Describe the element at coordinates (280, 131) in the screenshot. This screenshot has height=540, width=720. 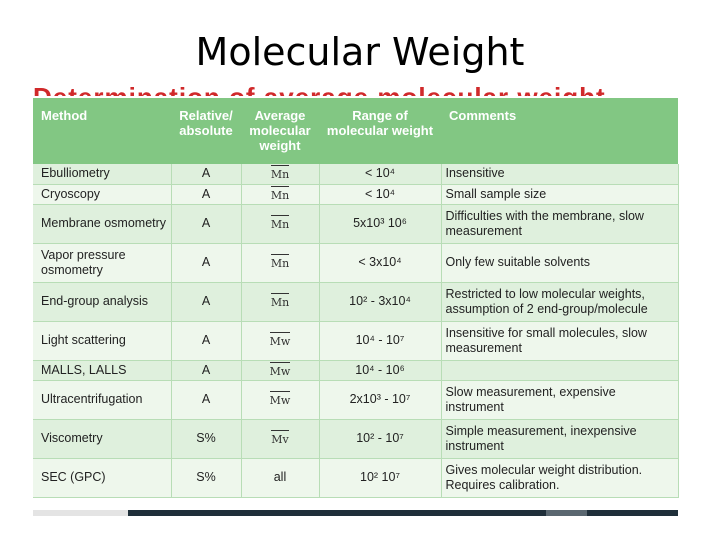
I see `header-average-molecular-weight: Average molecular weight` at that location.